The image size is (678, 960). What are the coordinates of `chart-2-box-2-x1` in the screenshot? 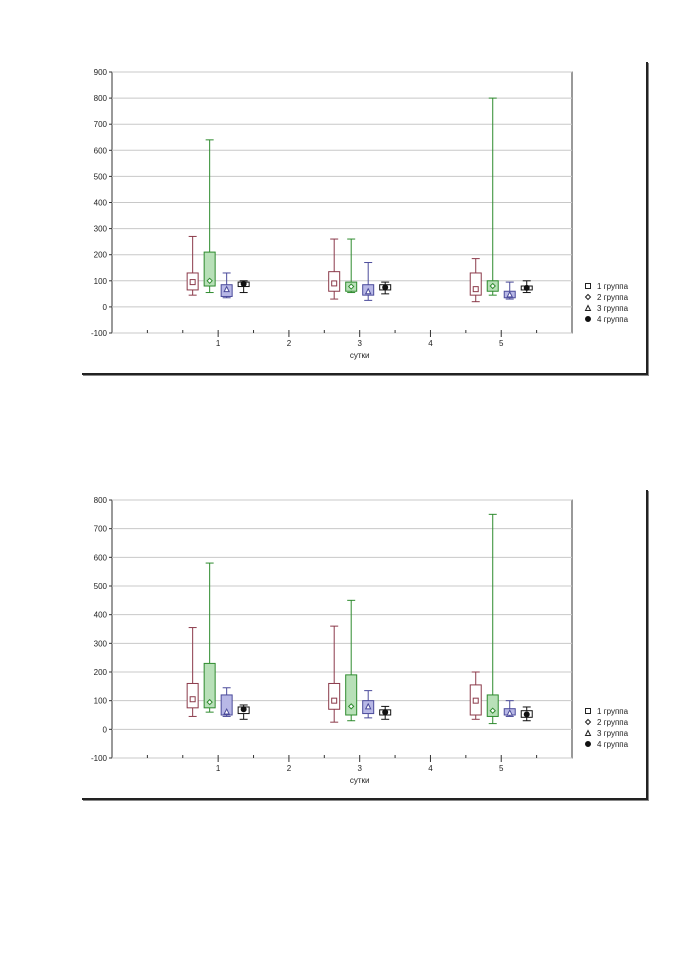 It's located at (209, 637).